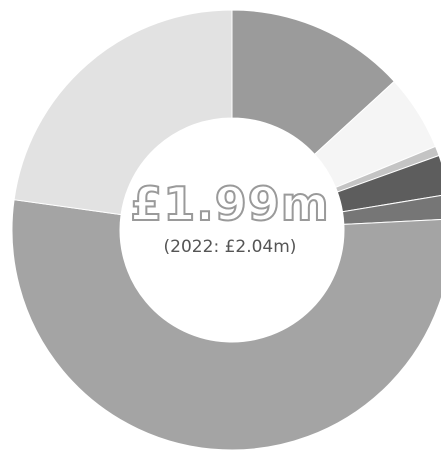 The width and height of the screenshot is (441, 450). I want to click on center-label: £1.99m (2022: £2.04m), so click(230, 217).